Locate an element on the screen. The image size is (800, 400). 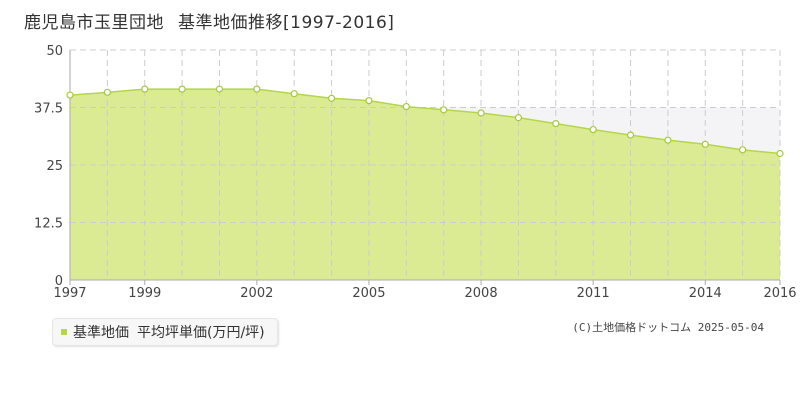
x-tick-label-1999: 1999 is located at coordinates (144, 293).